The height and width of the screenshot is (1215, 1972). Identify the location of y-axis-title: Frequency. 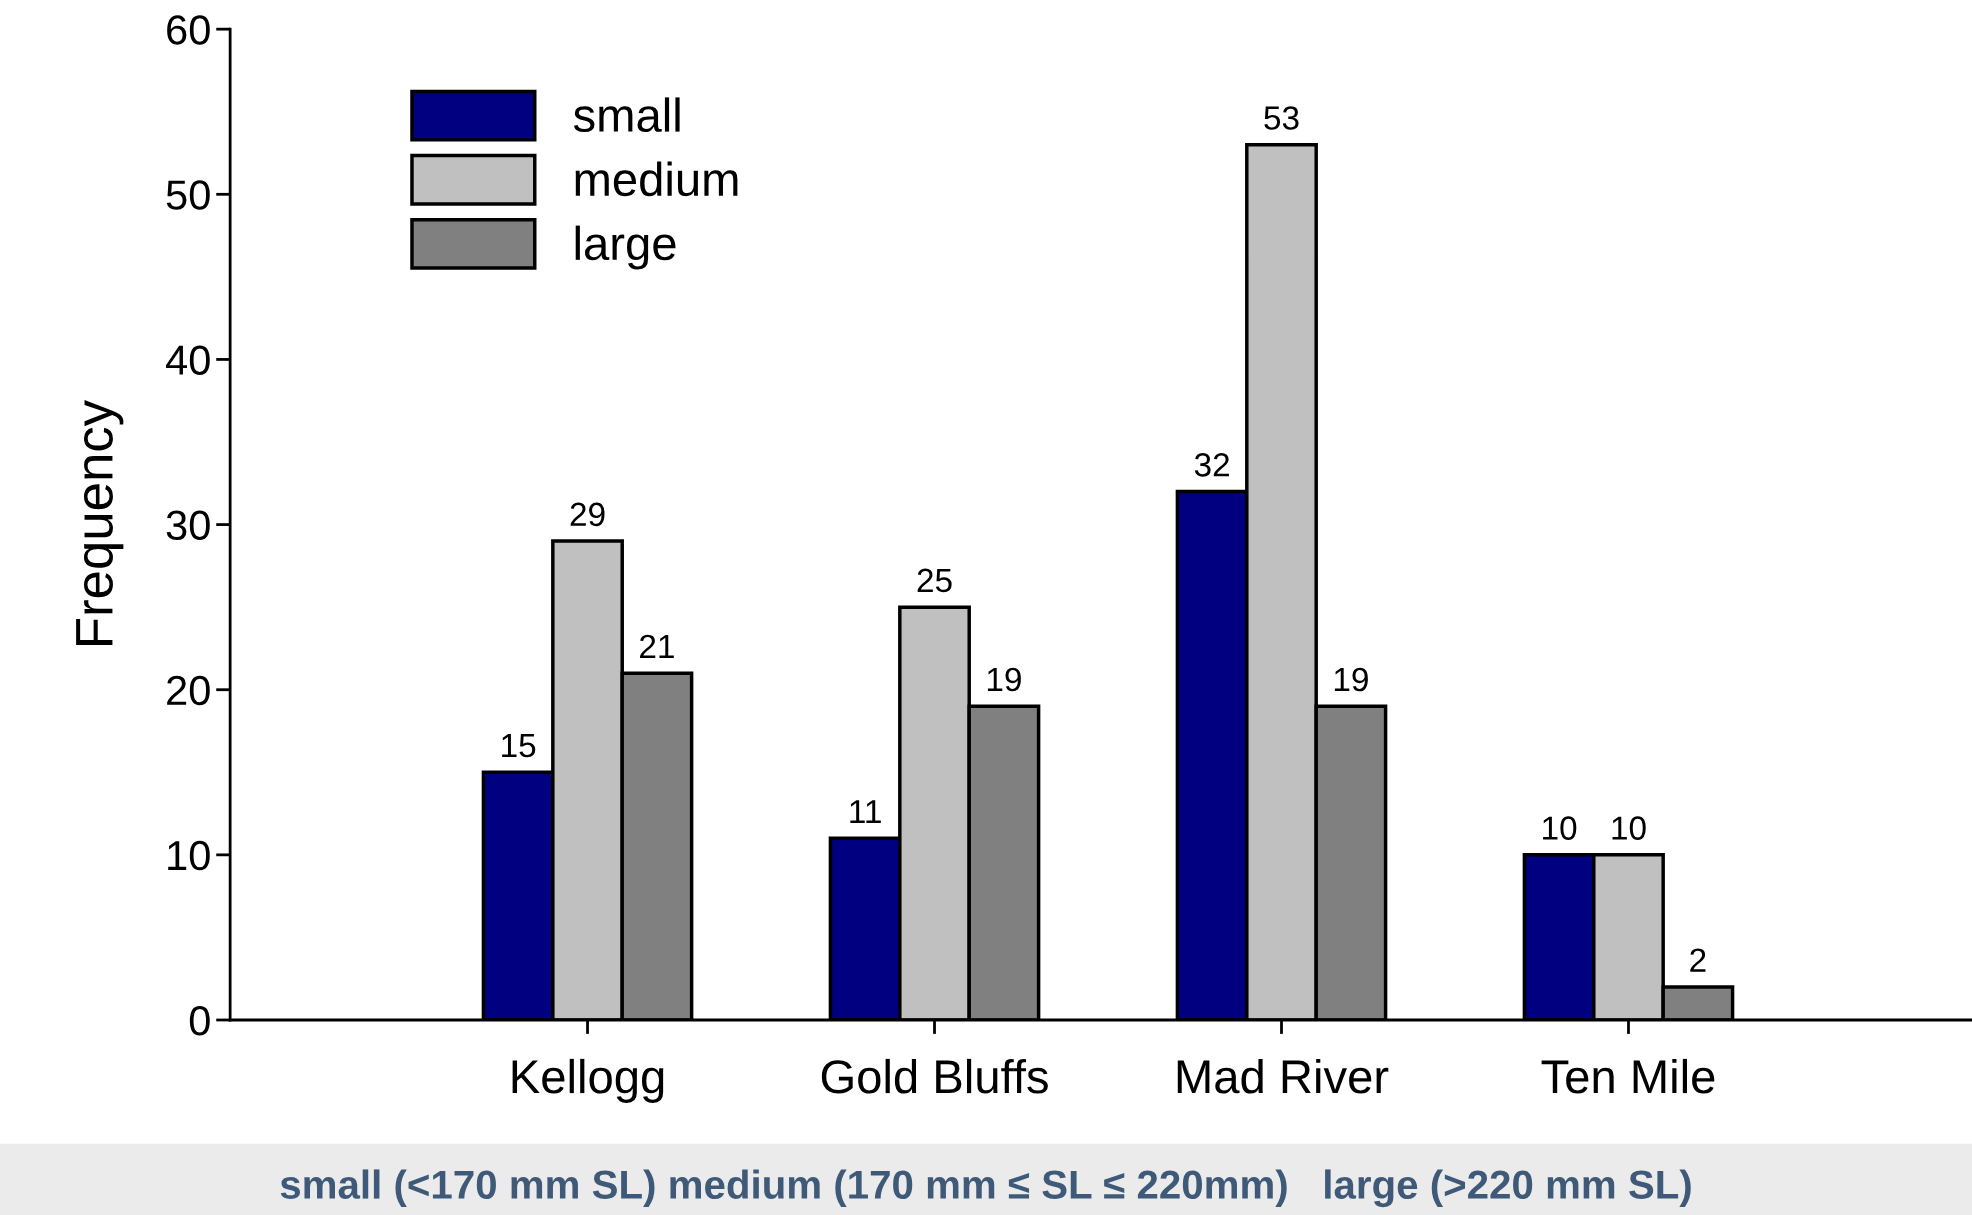
(100, 522).